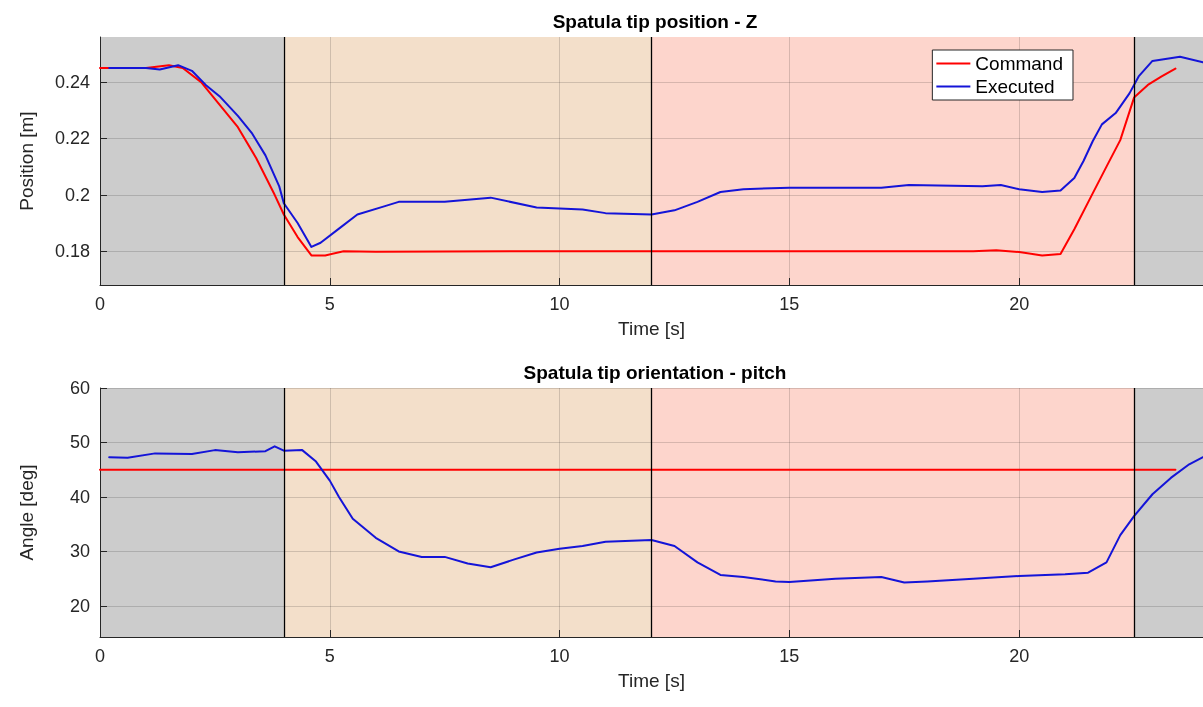 Image resolution: width=1203 pixels, height=707 pixels. Describe the element at coordinates (655, 372) in the screenshot. I see `chart-title: Spatula tip orientation - pitch` at that location.